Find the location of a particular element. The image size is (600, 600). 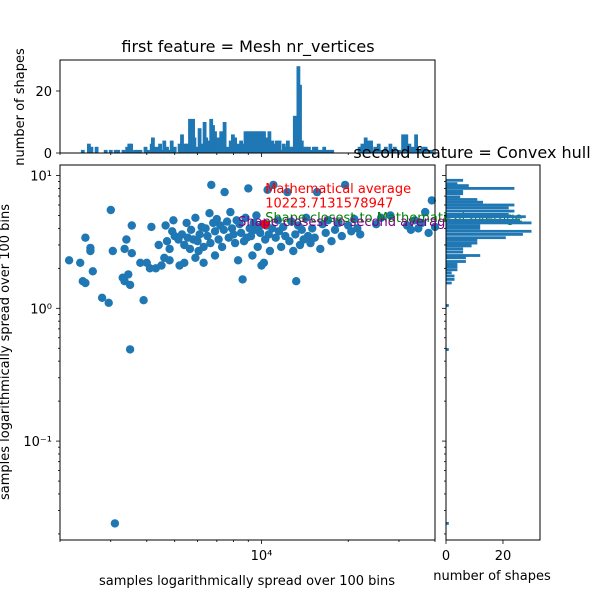

right-histogram-x-ticks: 0 20 is located at coordinates (476, 552).